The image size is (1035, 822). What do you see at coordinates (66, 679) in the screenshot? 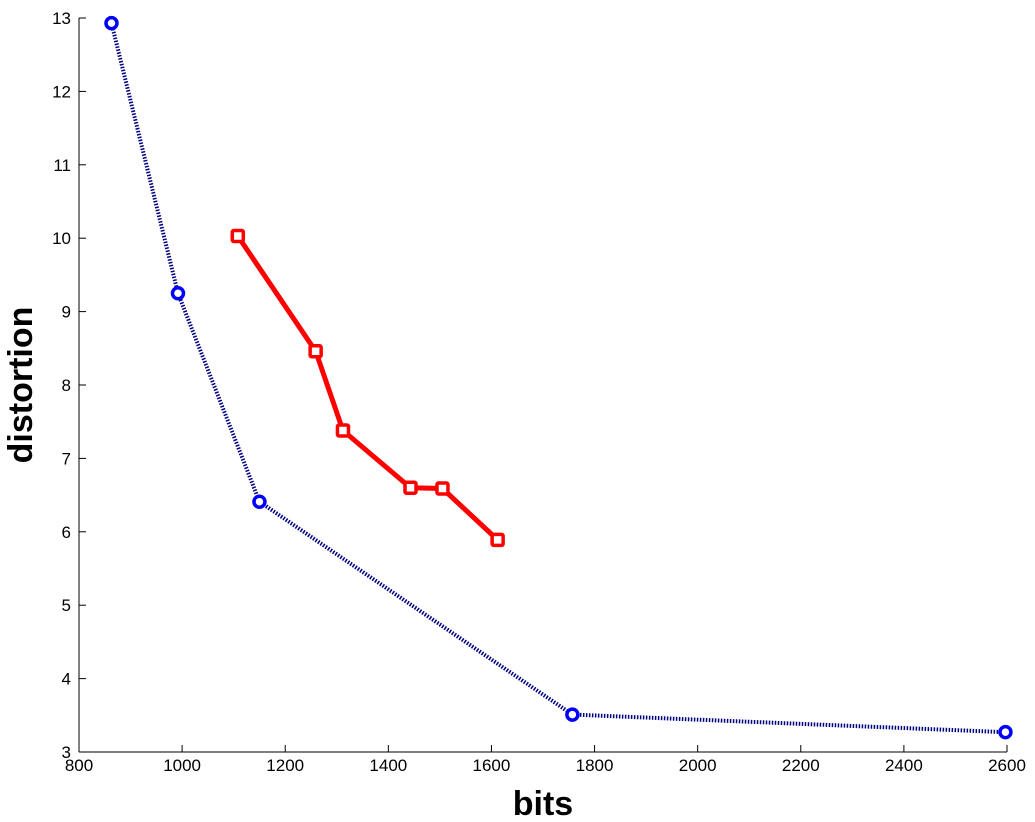
I see `y-tick-label: 4` at bounding box center [66, 679].